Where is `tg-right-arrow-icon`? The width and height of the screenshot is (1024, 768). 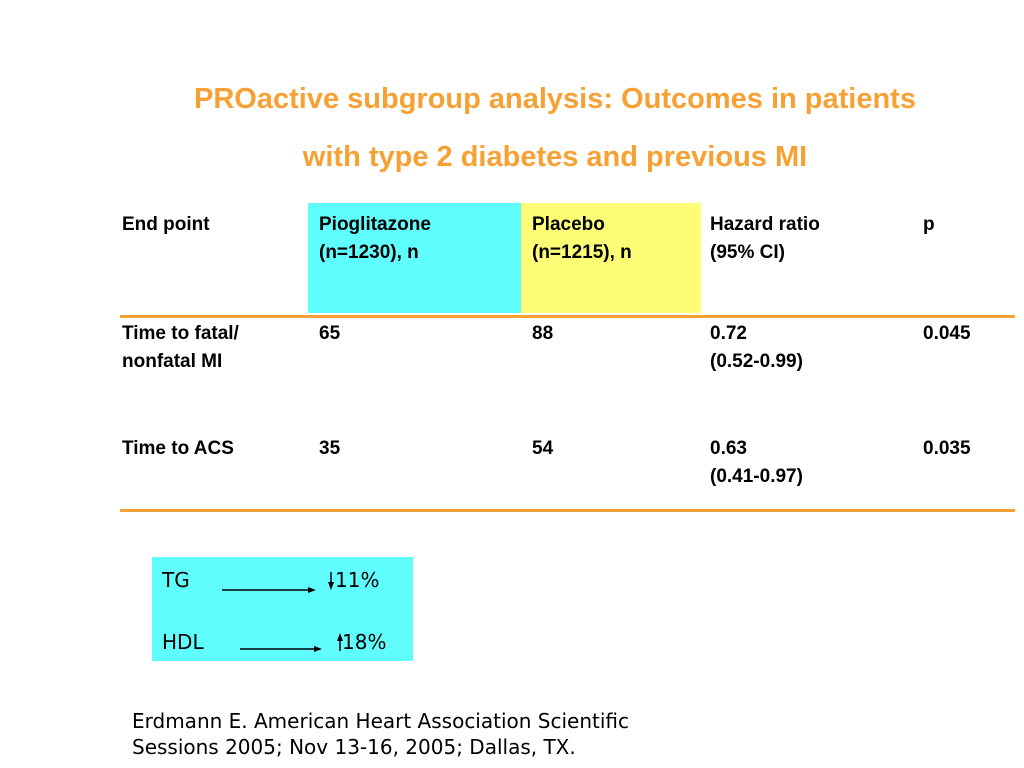 tg-right-arrow-icon is located at coordinates (269, 590).